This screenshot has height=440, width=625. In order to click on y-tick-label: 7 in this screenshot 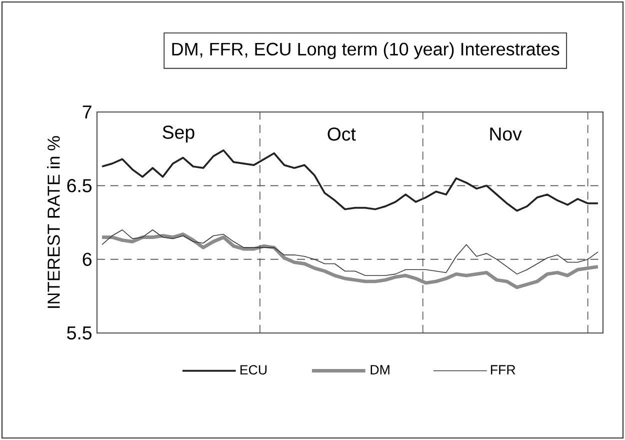, I will do `click(87, 112)`.